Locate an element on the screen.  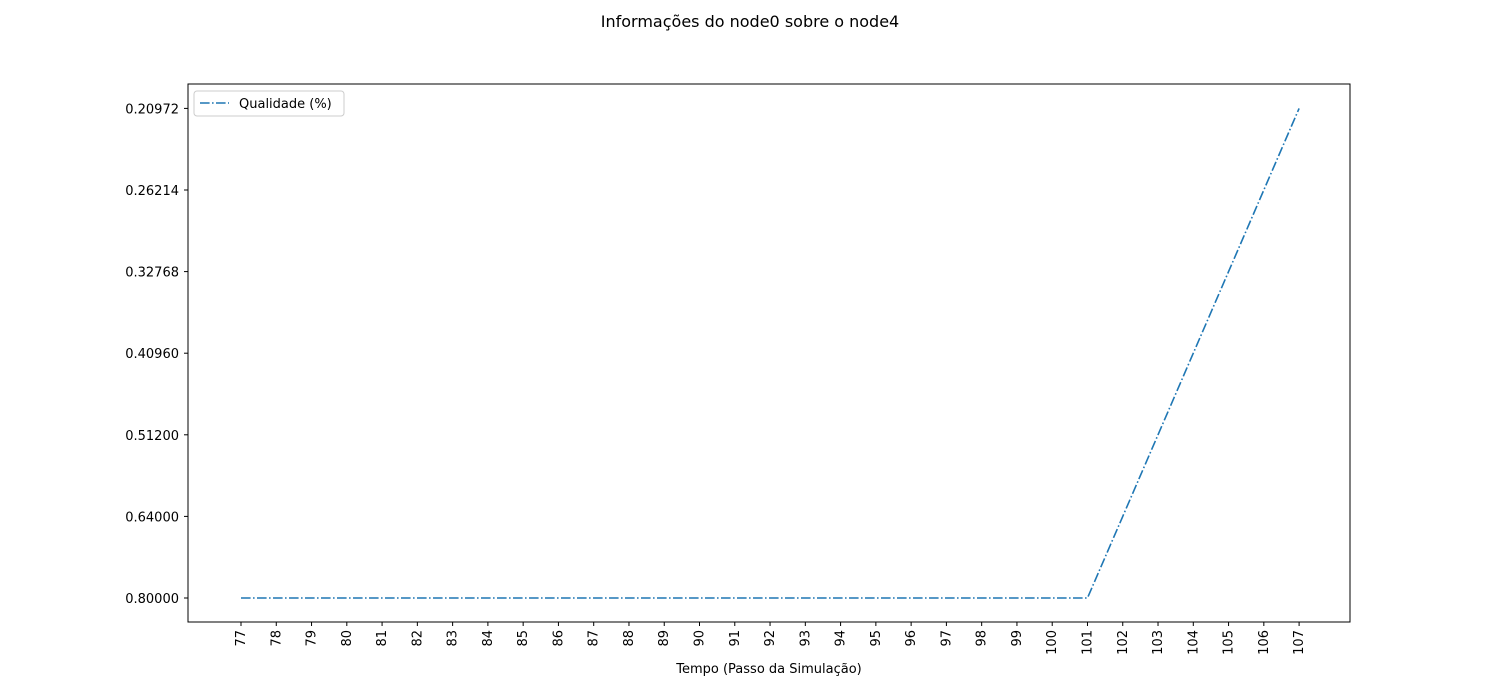
x-axis-label: Tempo (Passo da Simulação) is located at coordinates (769, 669).